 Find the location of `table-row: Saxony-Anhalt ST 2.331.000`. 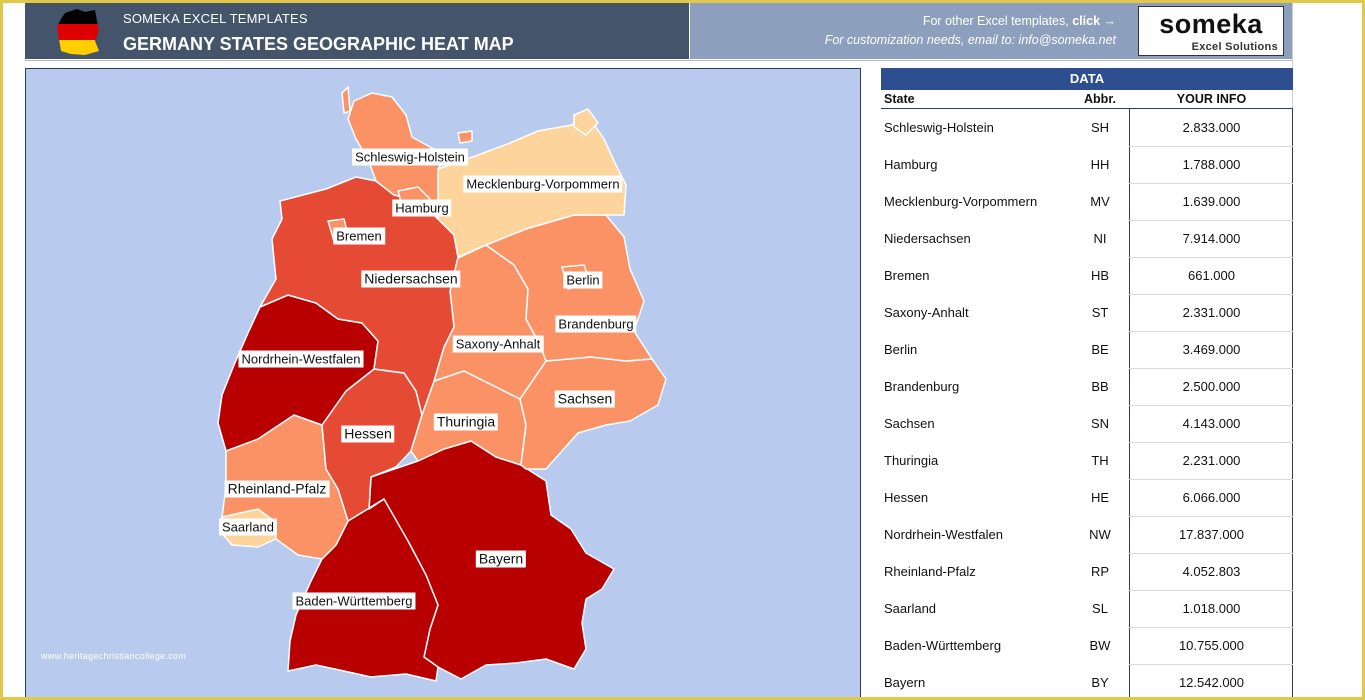

table-row: Saxony-Anhalt ST 2.331.000 is located at coordinates (1087, 312).